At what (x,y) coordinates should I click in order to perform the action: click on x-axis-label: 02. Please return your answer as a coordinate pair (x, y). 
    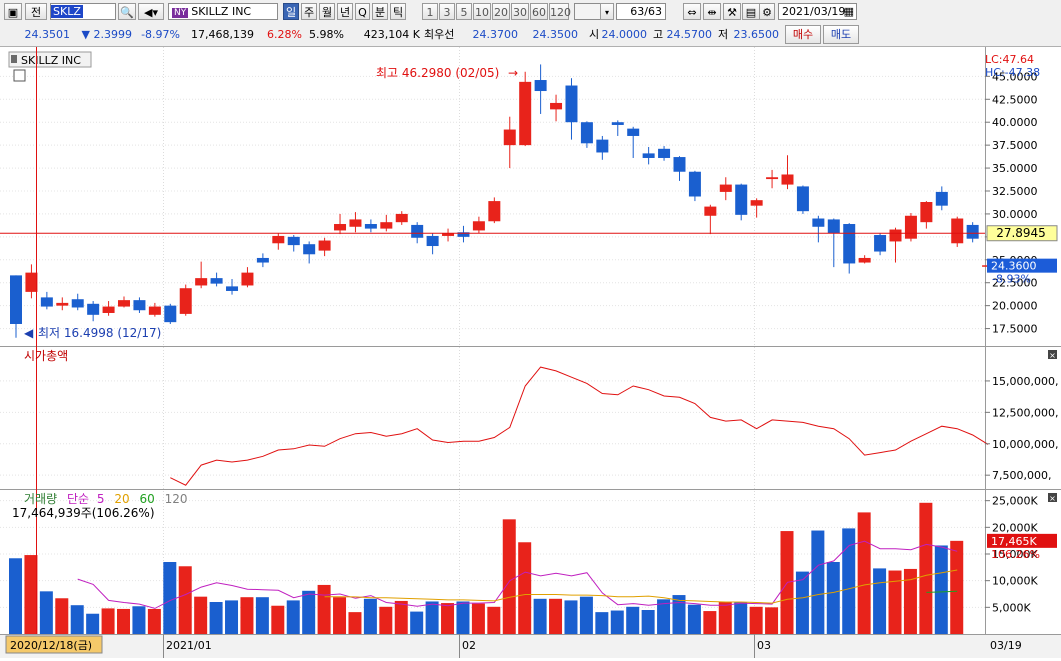
    Looking at the image, I should click on (469, 645).